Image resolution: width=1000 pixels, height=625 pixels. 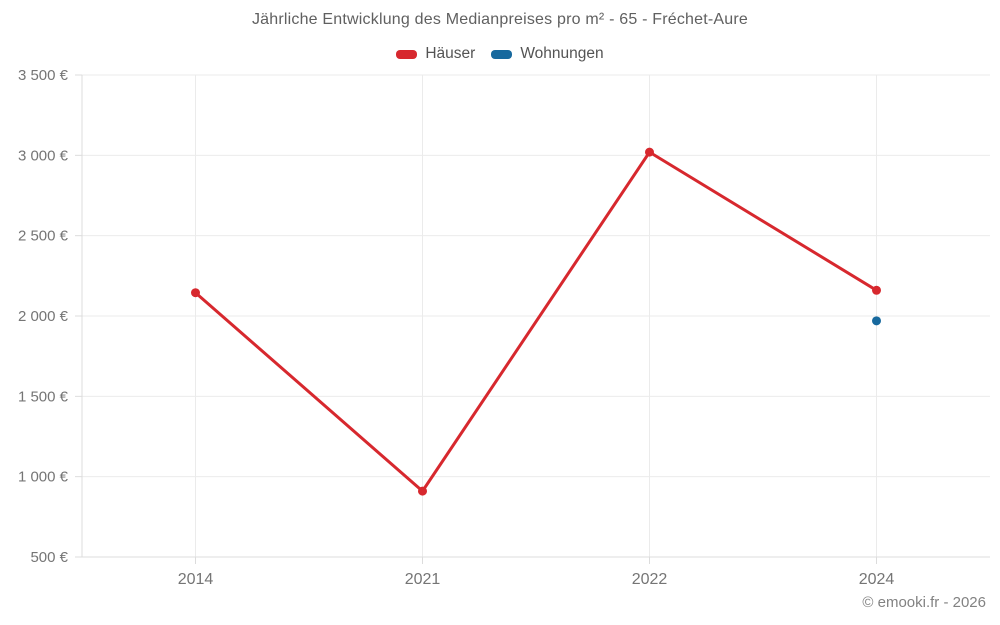 I want to click on x-tick-label: 2024, so click(x=877, y=579).